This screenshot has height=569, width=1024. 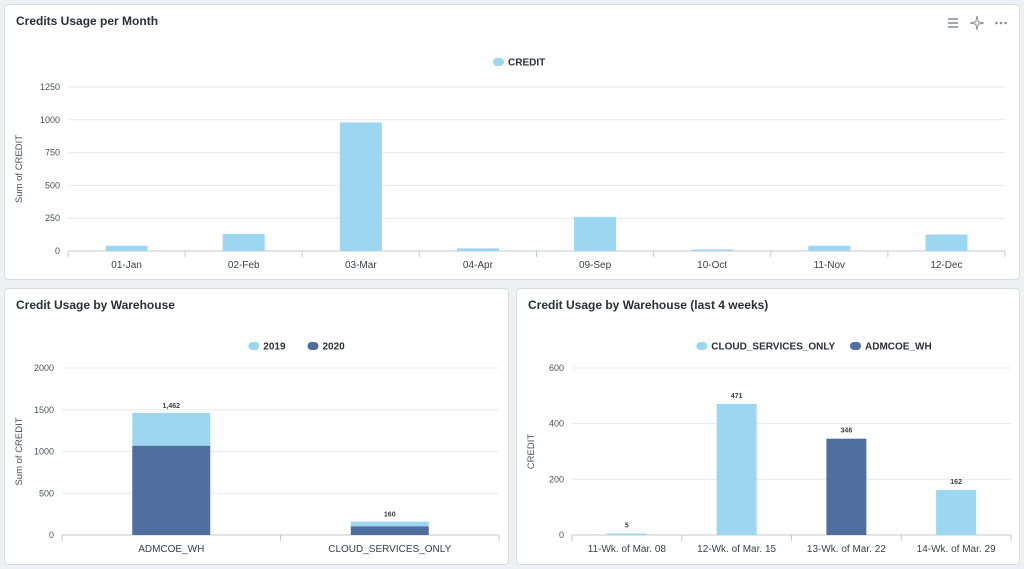 I want to click on y-tick-label: 250, so click(x=52, y=218).